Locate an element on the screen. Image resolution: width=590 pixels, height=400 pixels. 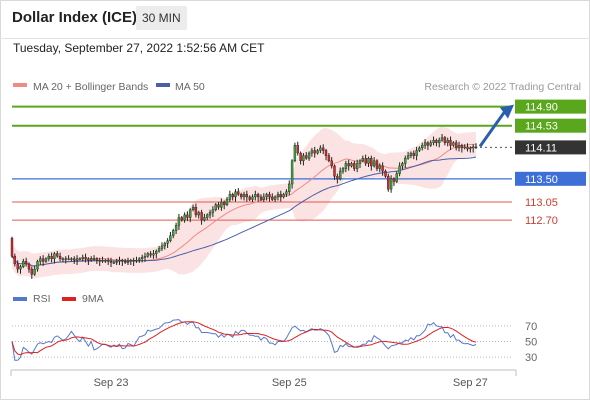
level-tag-113-05: 113.05 is located at coordinates (541, 203).